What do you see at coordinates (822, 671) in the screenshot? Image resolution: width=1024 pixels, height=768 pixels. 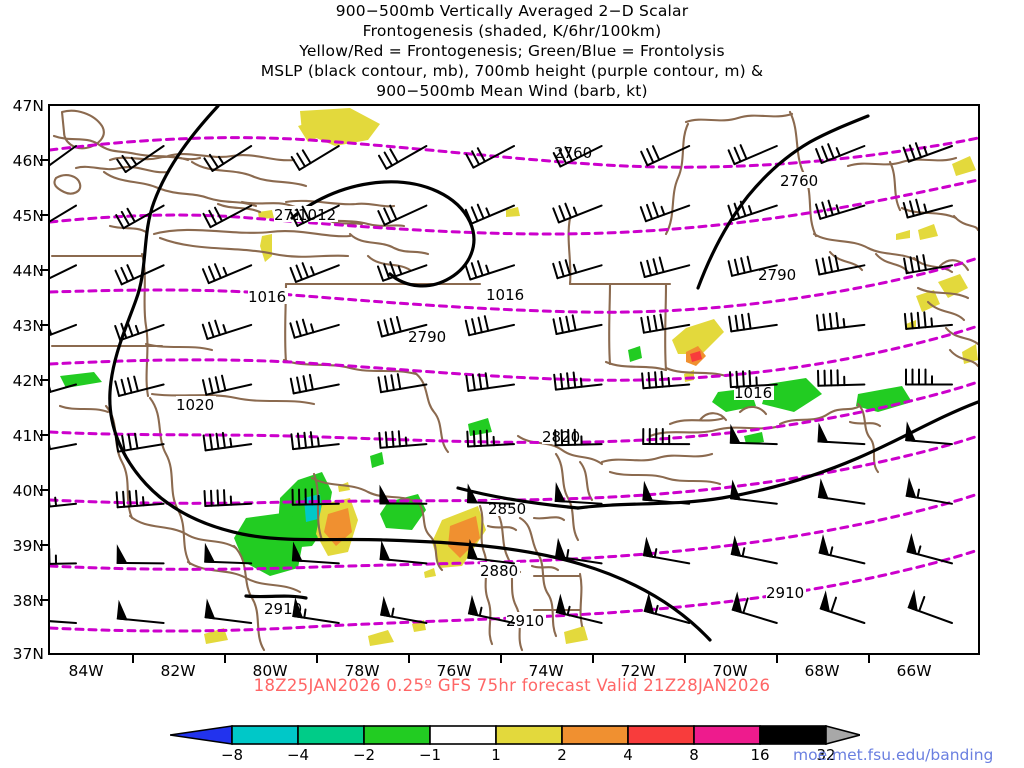 I see `lon-label-68w: 68W` at bounding box center [822, 671].